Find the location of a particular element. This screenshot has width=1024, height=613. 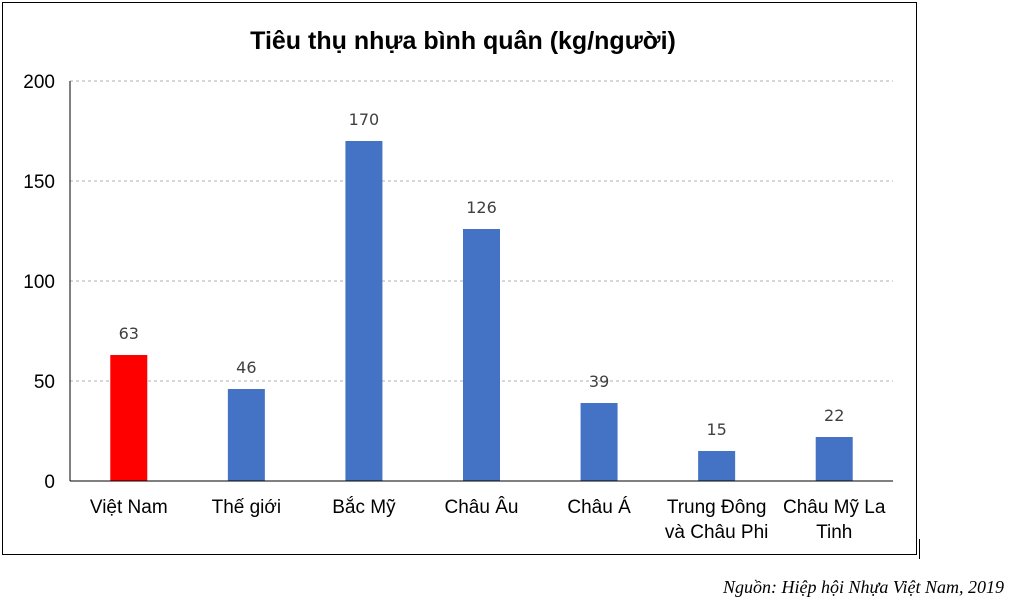

data-label: 126 is located at coordinates (481, 207).